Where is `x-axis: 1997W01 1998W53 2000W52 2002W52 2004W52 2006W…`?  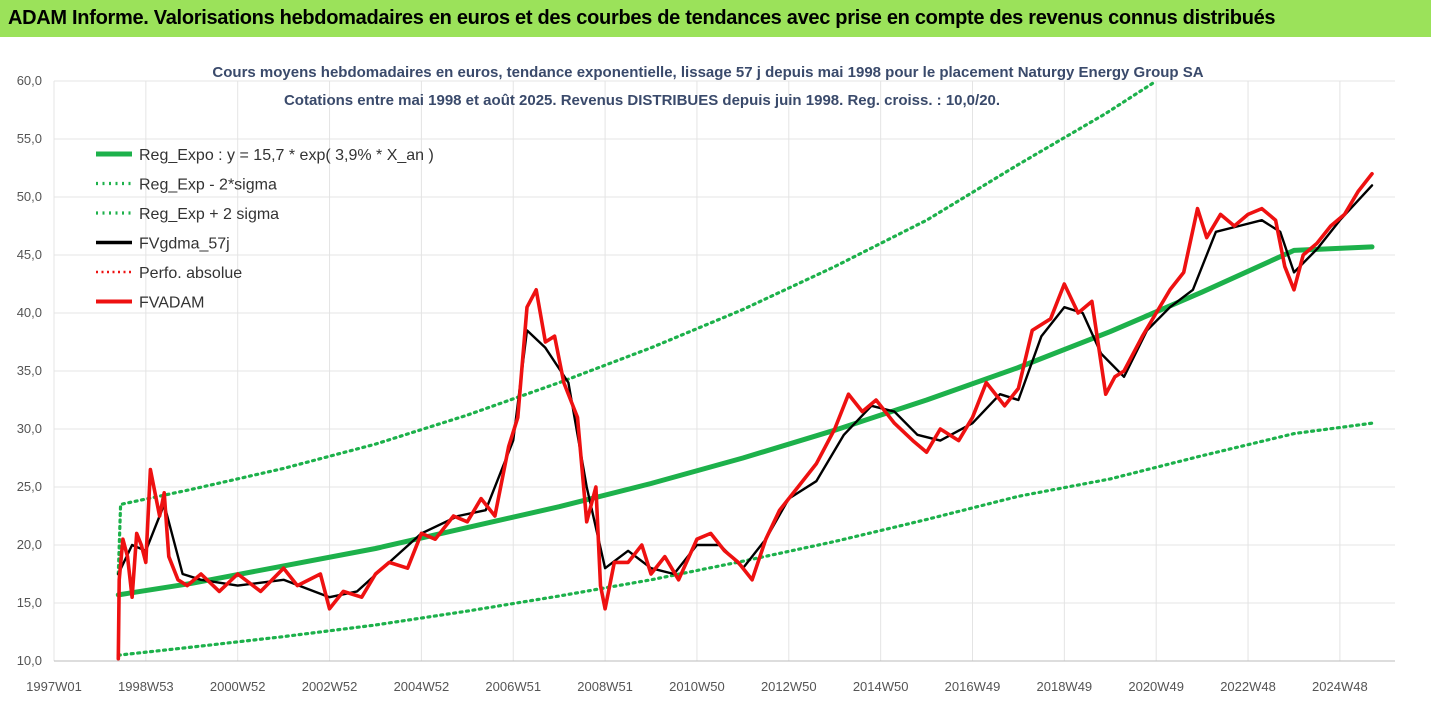 x-axis: 1997W01 1998W53 2000W52 2002W52 2004W52 2006W… is located at coordinates (710, 677).